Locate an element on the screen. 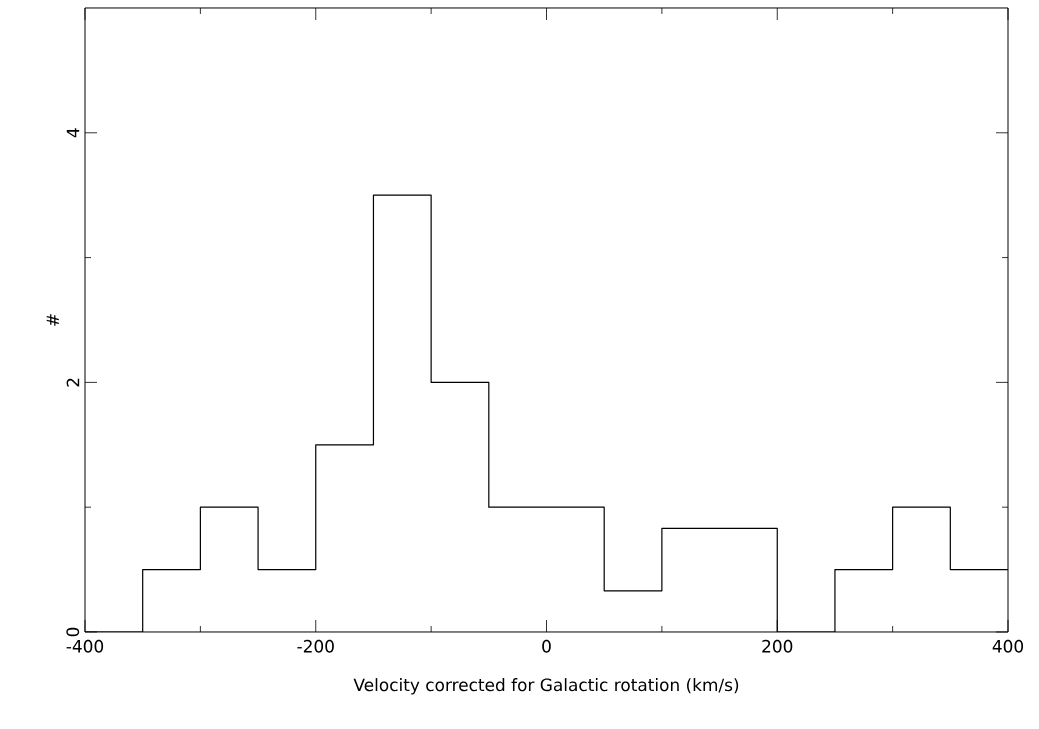  y-tick-label: 4 is located at coordinates (73, 133).